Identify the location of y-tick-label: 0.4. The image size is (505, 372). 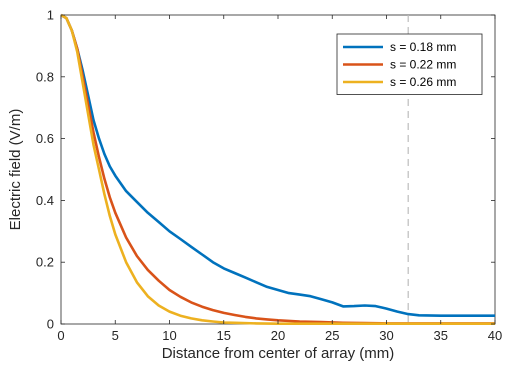
(45, 200).